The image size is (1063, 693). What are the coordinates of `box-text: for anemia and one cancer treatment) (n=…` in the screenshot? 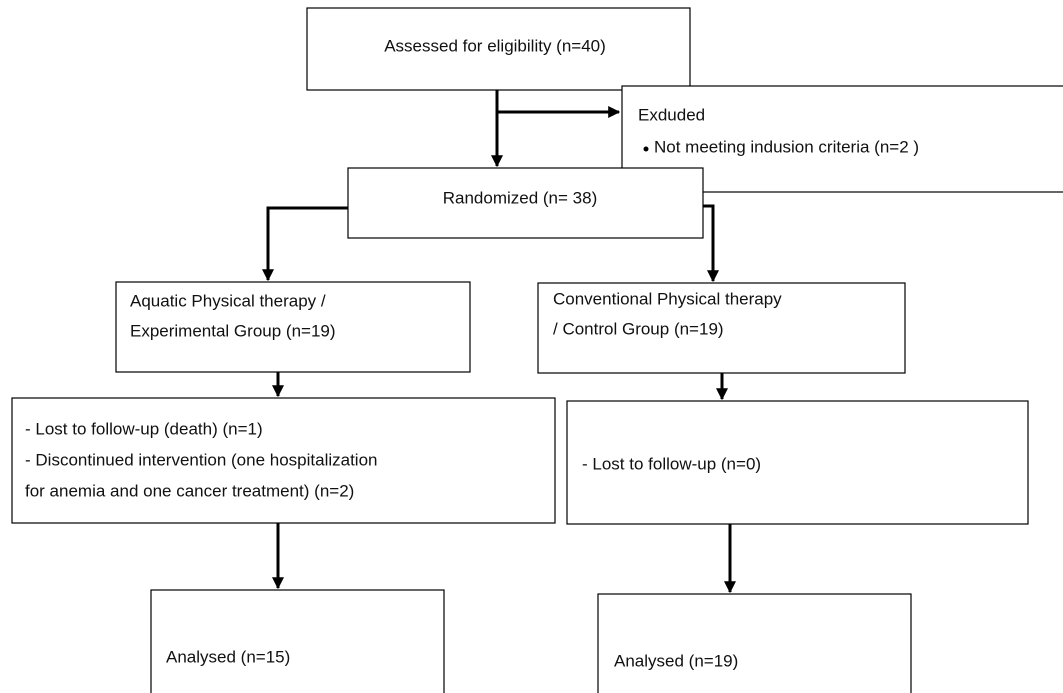 It's located at (189, 490).